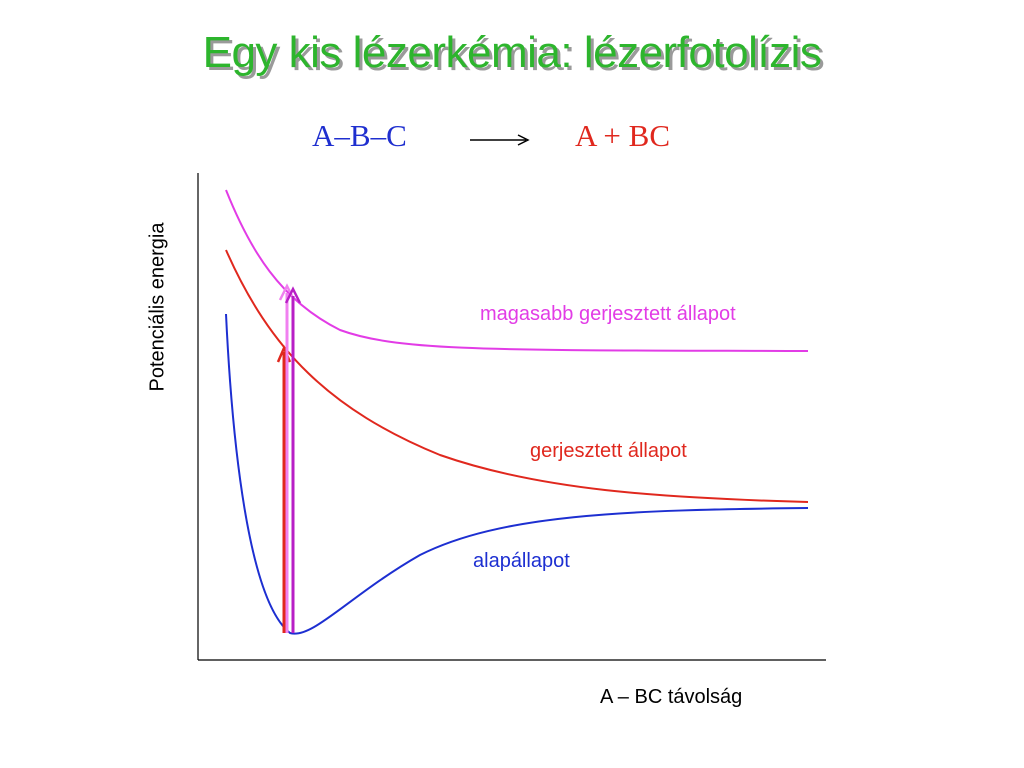  What do you see at coordinates (157, 307) in the screenshot?
I see `y-axis-label: Potenciális energia` at bounding box center [157, 307].